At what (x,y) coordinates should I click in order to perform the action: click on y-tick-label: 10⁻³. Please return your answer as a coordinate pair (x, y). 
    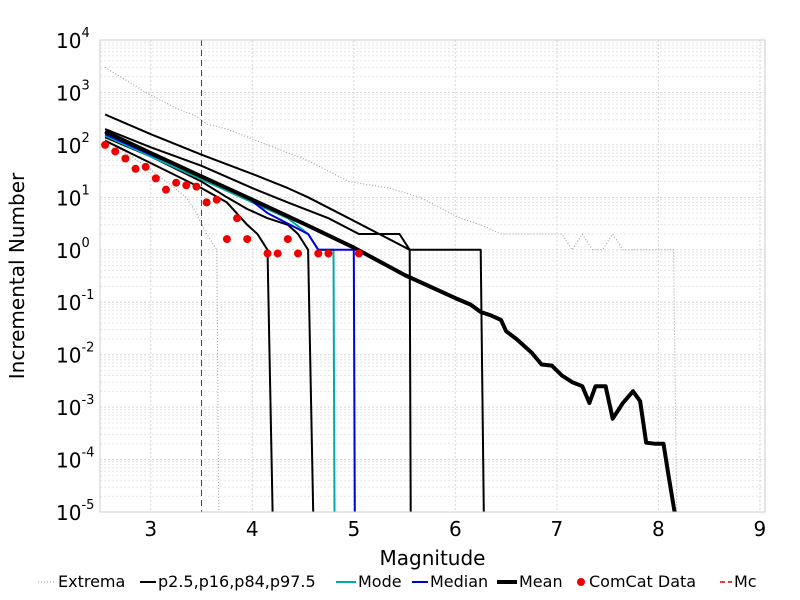
    Looking at the image, I should click on (75, 406).